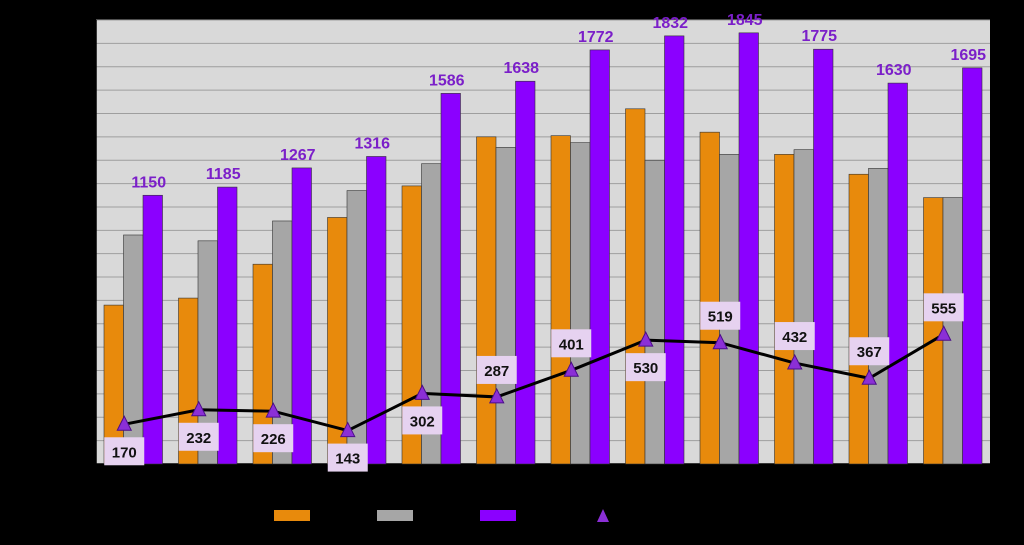 This screenshot has height=545, width=1024. What do you see at coordinates (148, 182) in the screenshot?
I see `bar-value-label: 1150` at bounding box center [148, 182].